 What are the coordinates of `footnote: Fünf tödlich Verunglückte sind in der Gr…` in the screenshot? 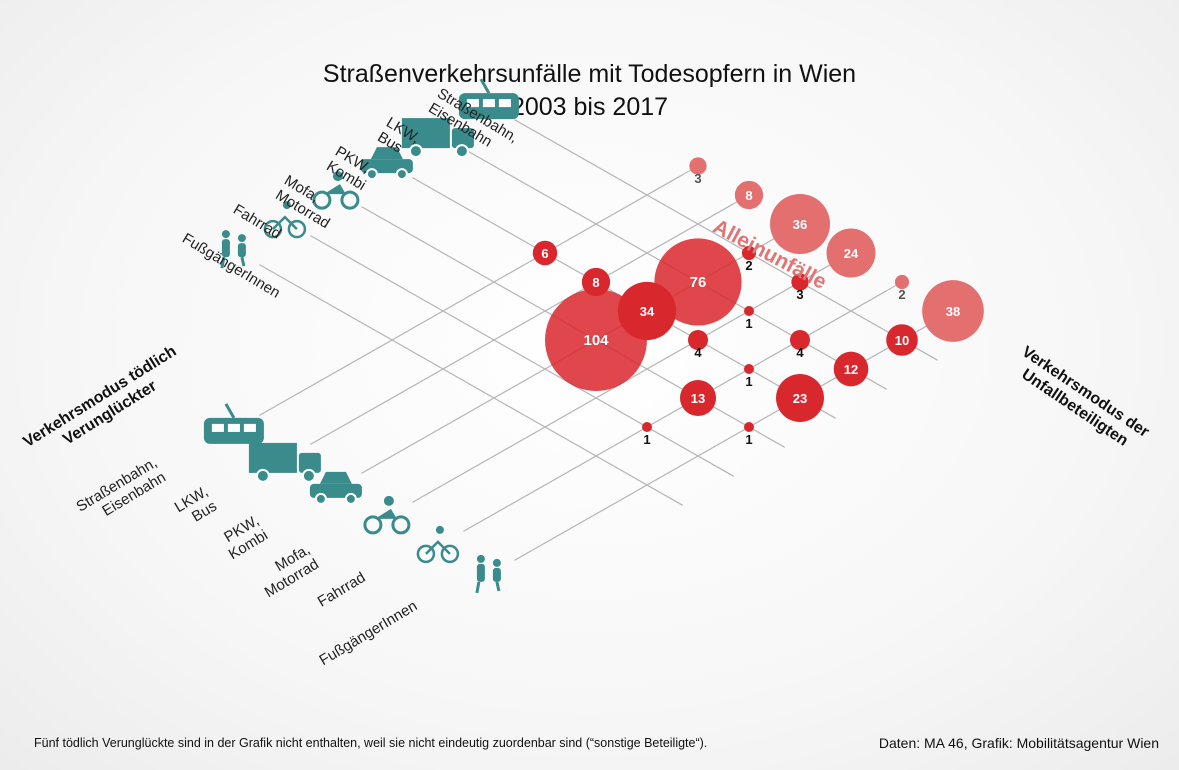 It's located at (371, 743).